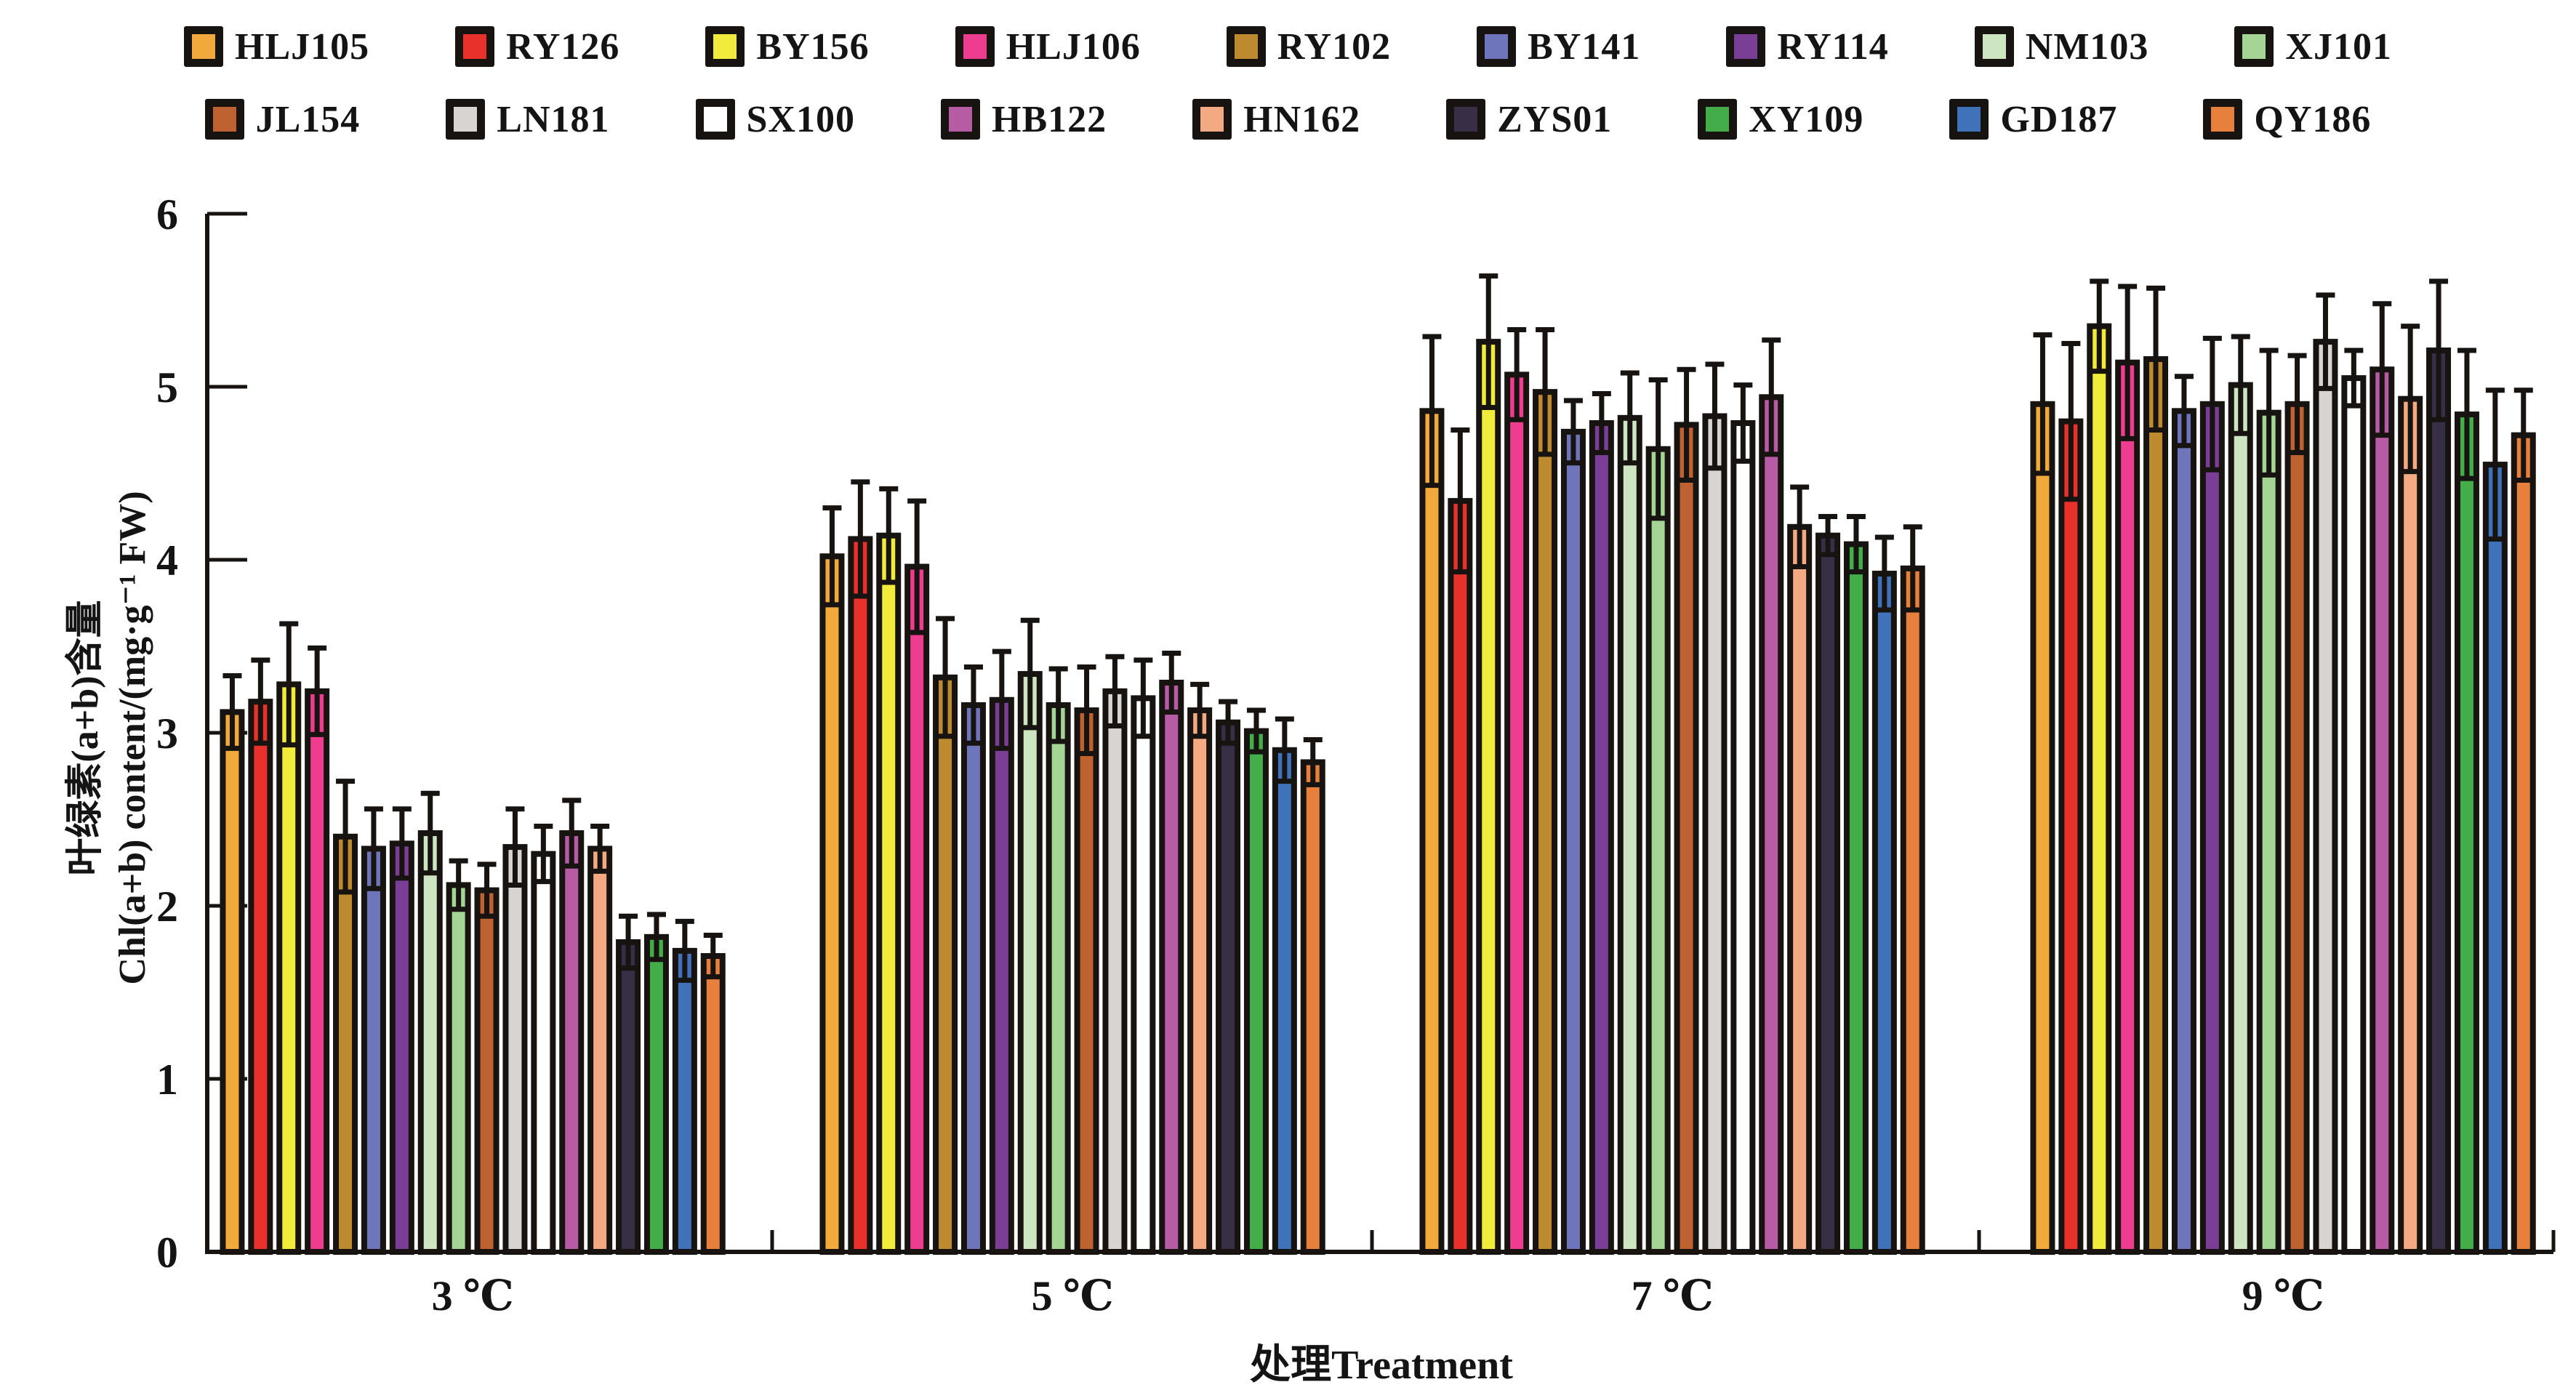 The image size is (2576, 1398). I want to click on x-category-label: 9 ℃, so click(2283, 1295).